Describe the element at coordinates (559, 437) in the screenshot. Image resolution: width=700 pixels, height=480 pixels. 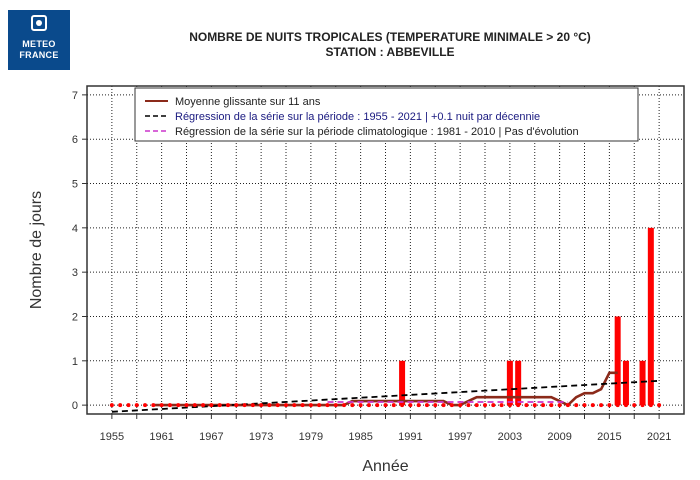
I see `x-tick-label: 2009` at that location.